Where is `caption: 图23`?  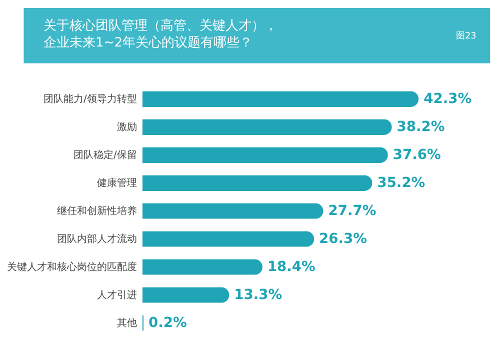 caption: 图23 is located at coordinates (466, 37).